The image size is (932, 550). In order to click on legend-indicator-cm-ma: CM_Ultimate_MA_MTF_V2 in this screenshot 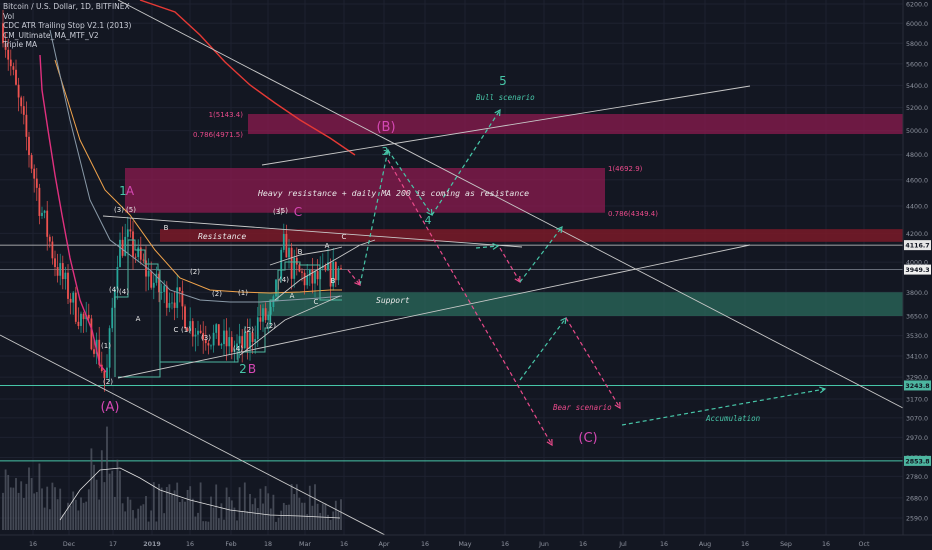, I will do `click(51, 35)`.